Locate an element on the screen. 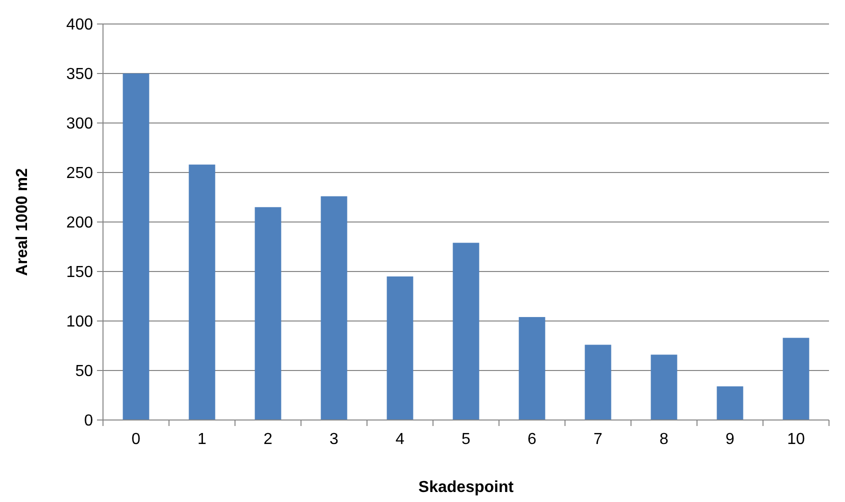  y-tick-label: 400 is located at coordinates (80, 25).